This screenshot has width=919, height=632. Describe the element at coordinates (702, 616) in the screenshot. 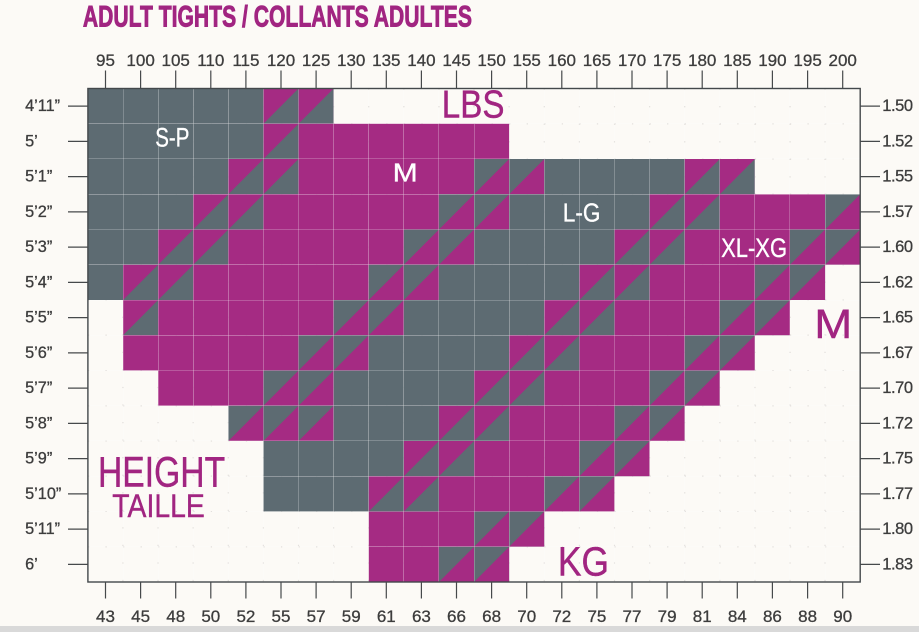

I see `svg-text: 81` at that location.